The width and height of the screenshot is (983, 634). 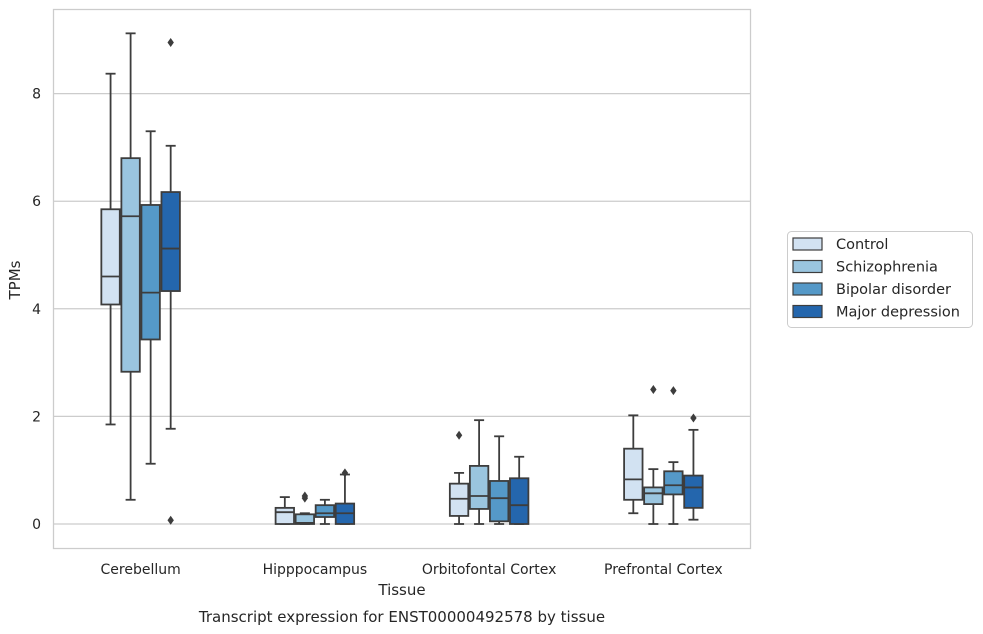 What do you see at coordinates (893, 290) in the screenshot?
I see `legend-label: Bipolar disorder` at bounding box center [893, 290].